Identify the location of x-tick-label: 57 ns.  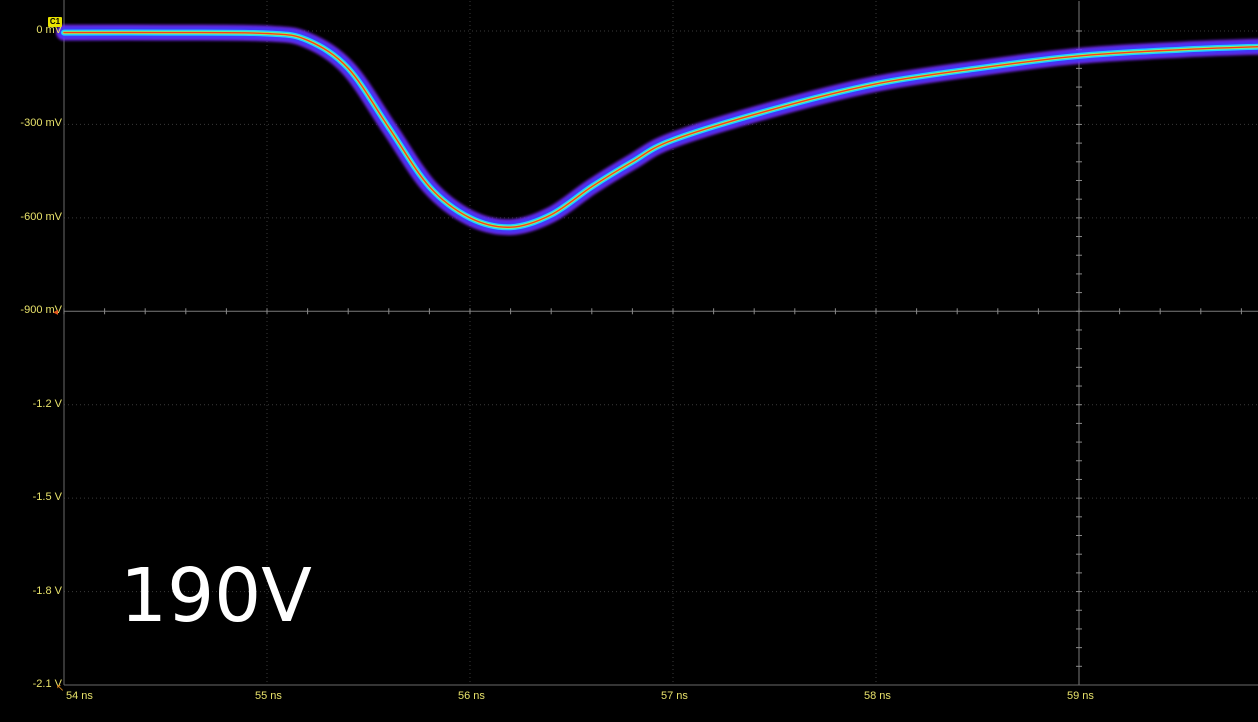
(674, 696).